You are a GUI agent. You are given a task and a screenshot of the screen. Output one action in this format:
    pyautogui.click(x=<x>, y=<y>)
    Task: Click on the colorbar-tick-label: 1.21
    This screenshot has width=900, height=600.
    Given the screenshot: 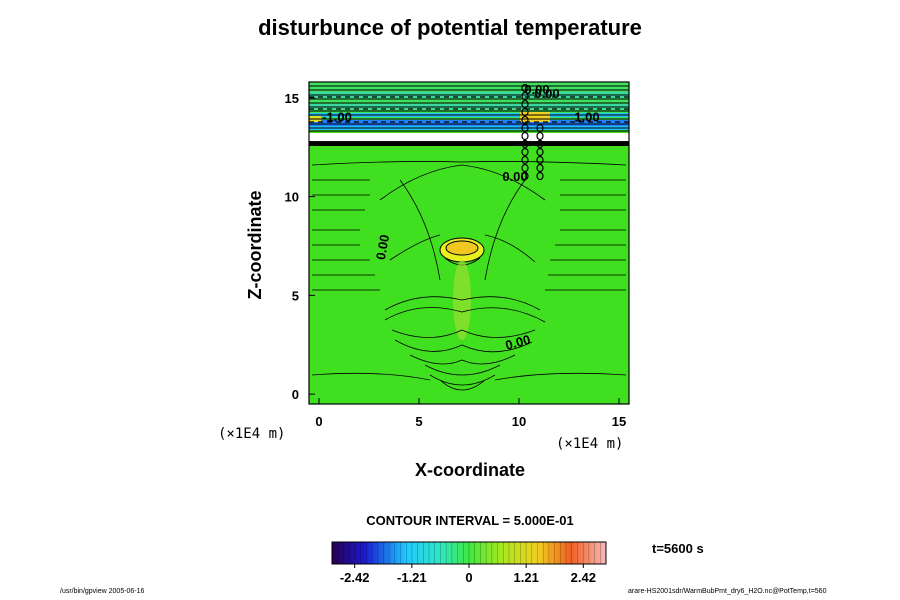 What is the action you would take?
    pyautogui.click(x=526, y=577)
    